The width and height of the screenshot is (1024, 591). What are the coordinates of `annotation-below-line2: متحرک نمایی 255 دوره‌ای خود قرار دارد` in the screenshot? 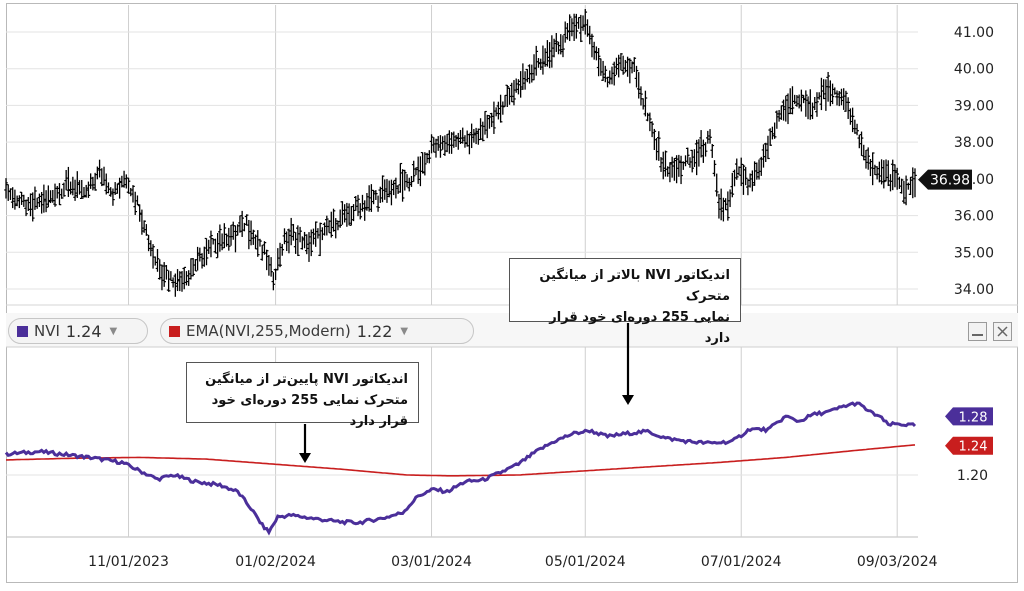 It's located at (309, 411).